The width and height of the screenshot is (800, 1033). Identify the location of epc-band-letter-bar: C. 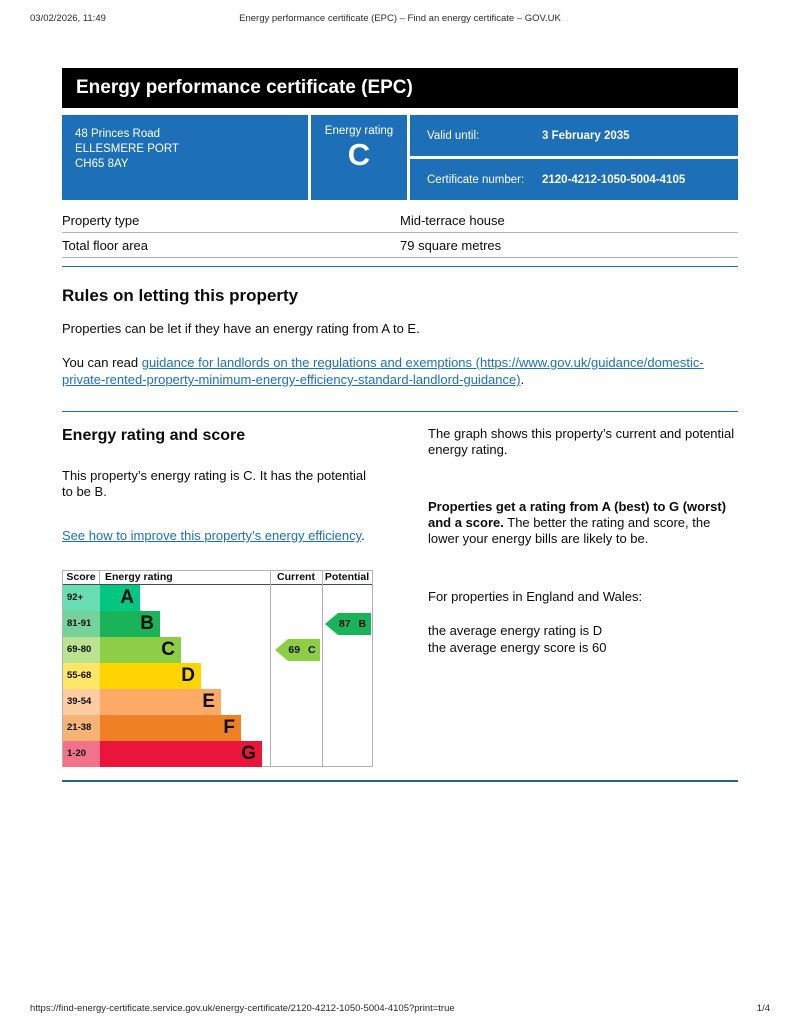
(140, 650).